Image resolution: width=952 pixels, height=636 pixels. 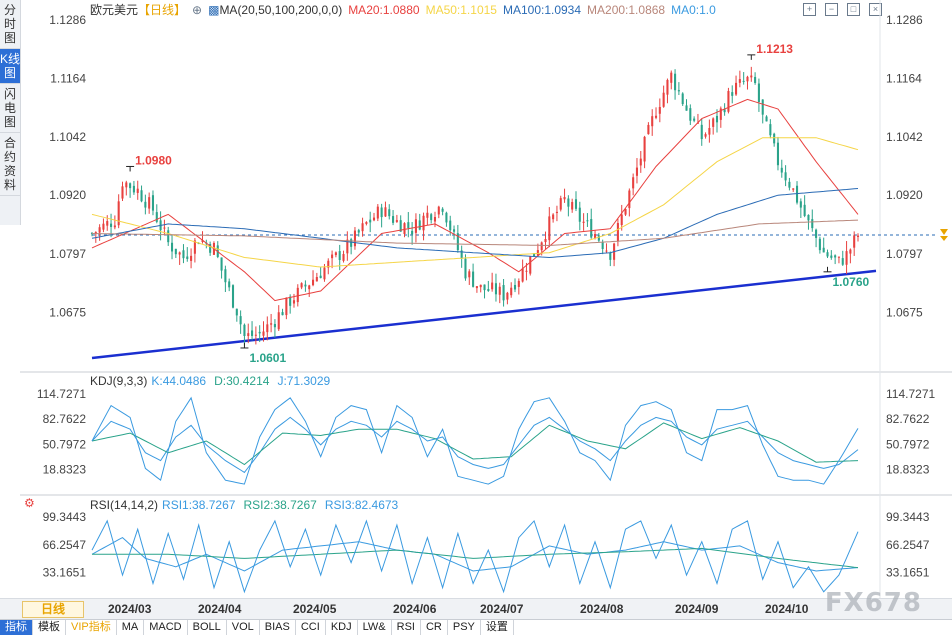 I want to click on indicator-tab: PSY, so click(x=464, y=627).